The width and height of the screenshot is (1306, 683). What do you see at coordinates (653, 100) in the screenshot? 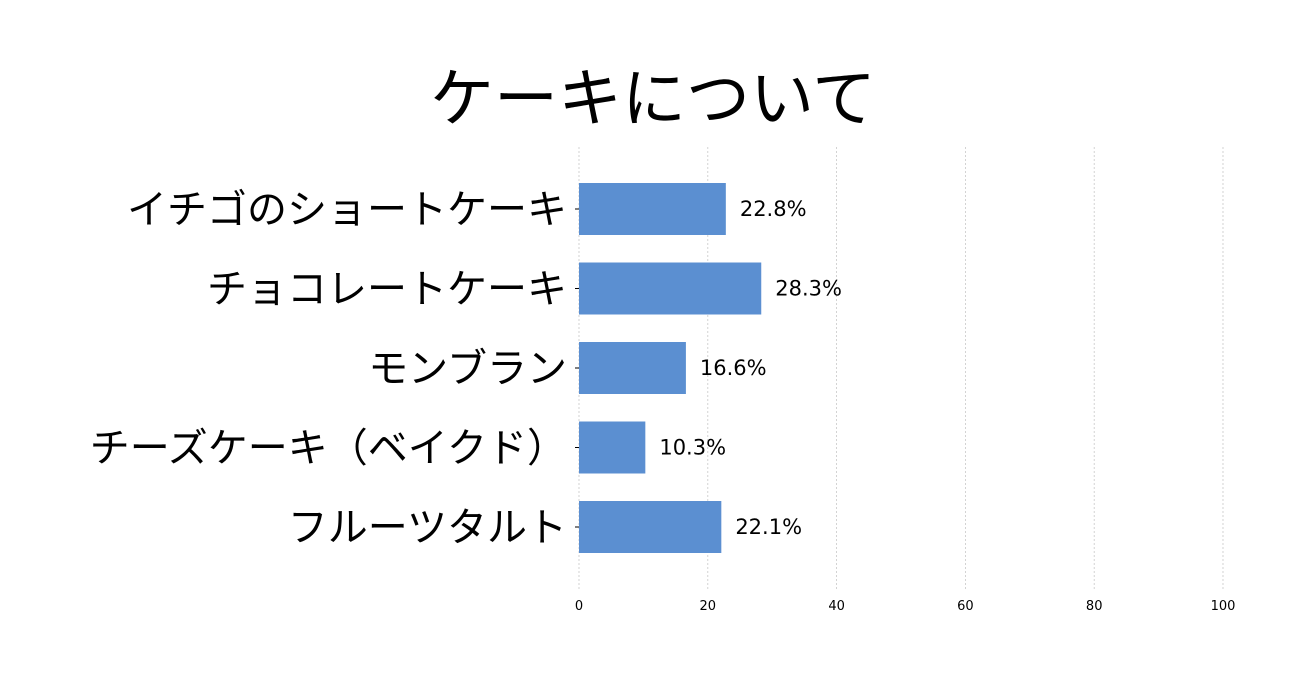
I see `chart-title: ケーキについて` at bounding box center [653, 100].